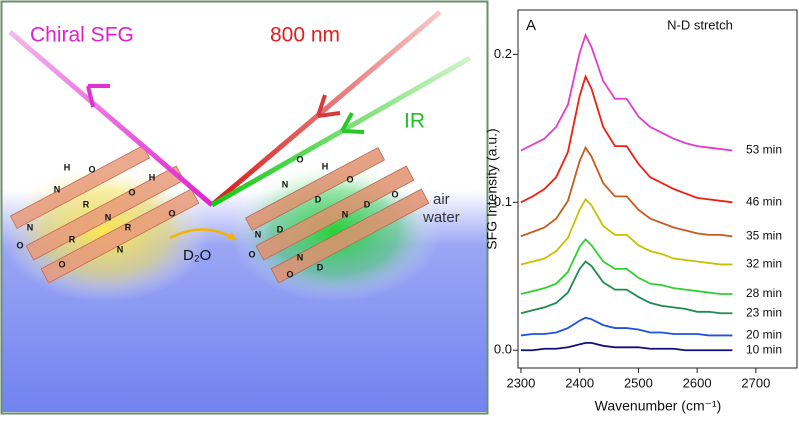 The height and width of the screenshot is (423, 799). Describe the element at coordinates (755, 382) in the screenshot. I see `x-tick-label: 2700` at that location.